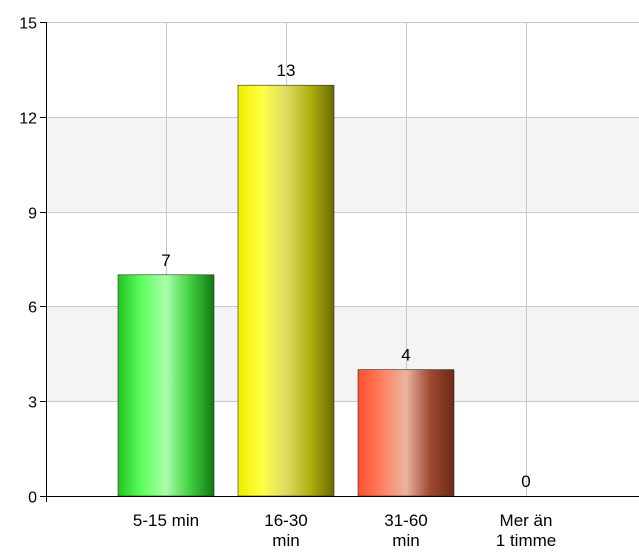  Describe the element at coordinates (166, 520) in the screenshot. I see `x-category-label: 5-15 min` at that location.